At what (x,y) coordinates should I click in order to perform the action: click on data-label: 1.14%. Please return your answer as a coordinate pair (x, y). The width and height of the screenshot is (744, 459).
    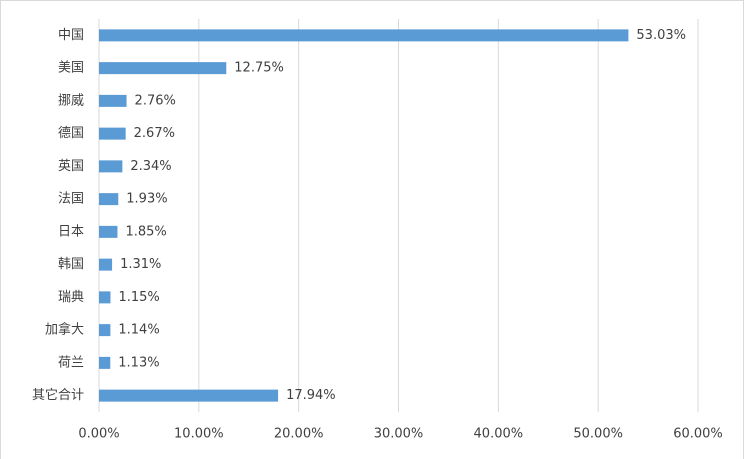
    Looking at the image, I should click on (138, 330).